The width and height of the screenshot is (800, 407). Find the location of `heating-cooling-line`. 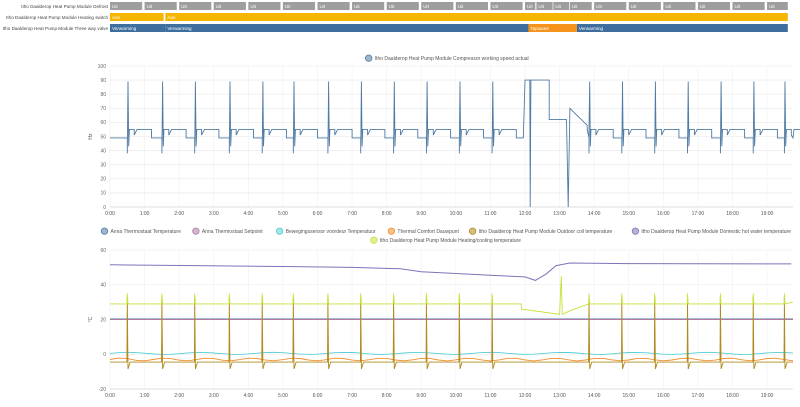

heating-cooling-line is located at coordinates (452, 295).